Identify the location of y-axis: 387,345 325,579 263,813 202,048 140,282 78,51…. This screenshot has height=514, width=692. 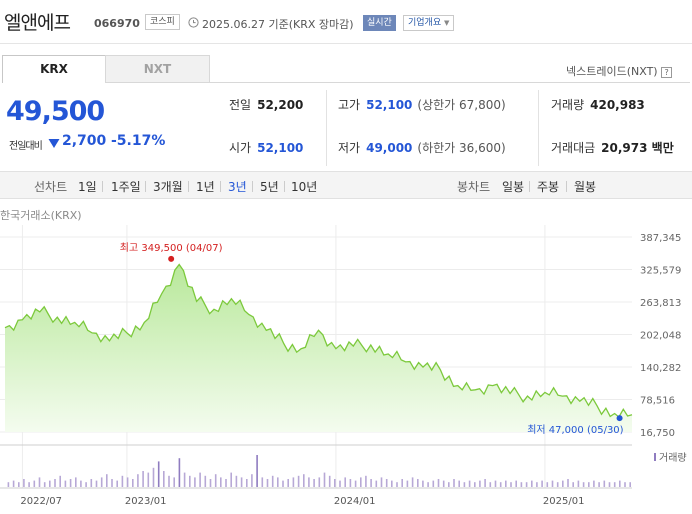
(660, 336).